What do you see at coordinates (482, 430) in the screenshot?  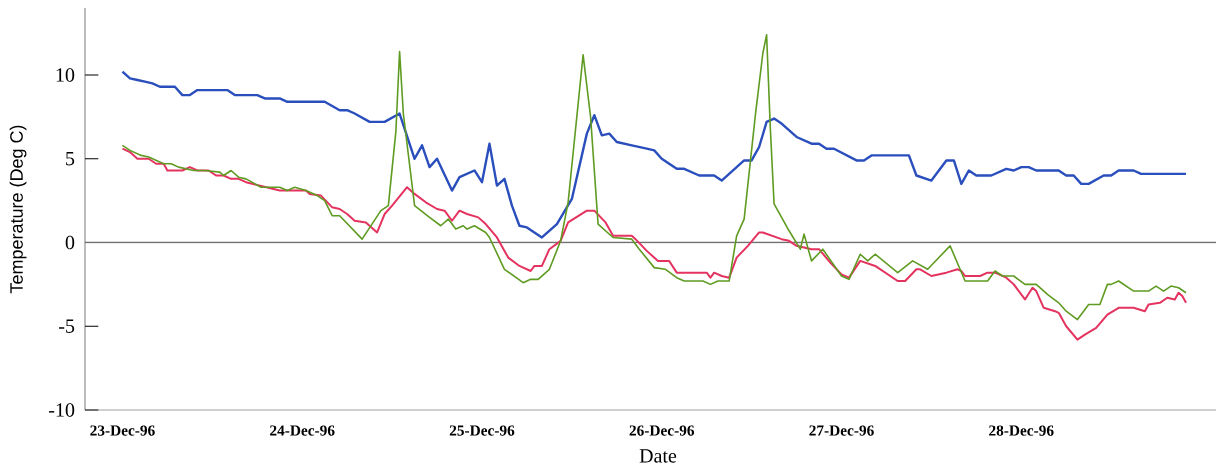 I see `x-tick-label: 25-Dec-96` at bounding box center [482, 430].